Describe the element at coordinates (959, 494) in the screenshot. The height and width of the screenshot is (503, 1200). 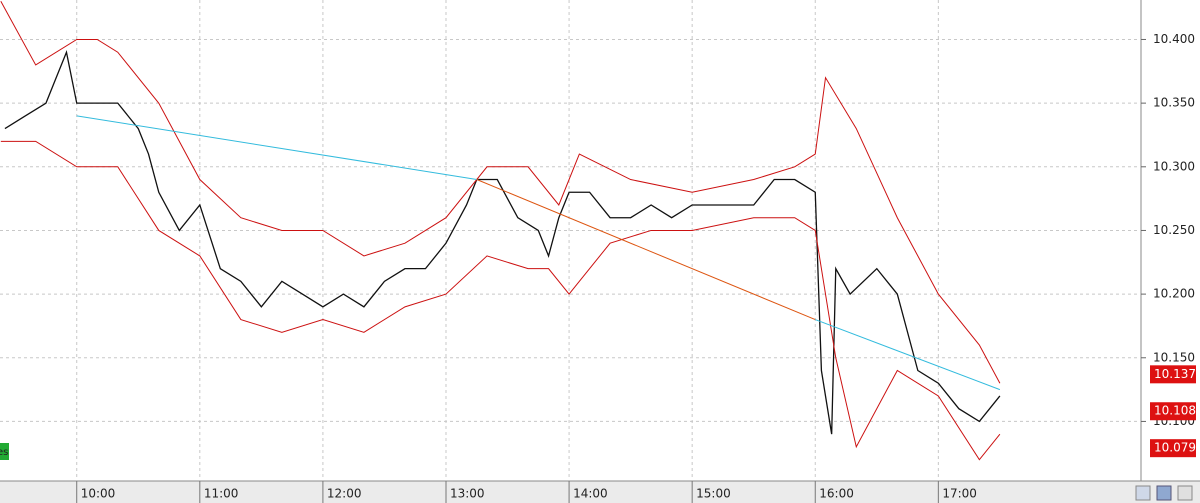
I see `x-tick-label: 17:00` at that location.